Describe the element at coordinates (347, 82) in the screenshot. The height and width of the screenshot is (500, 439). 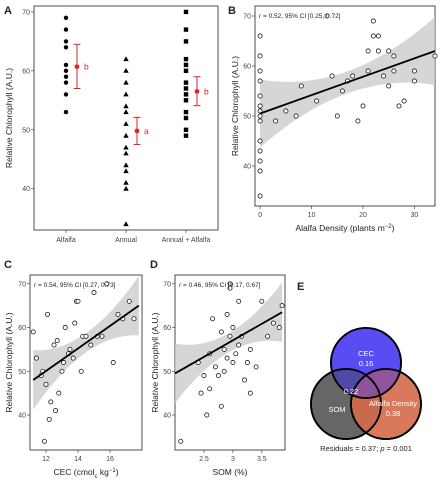
I see `regression-line` at that location.